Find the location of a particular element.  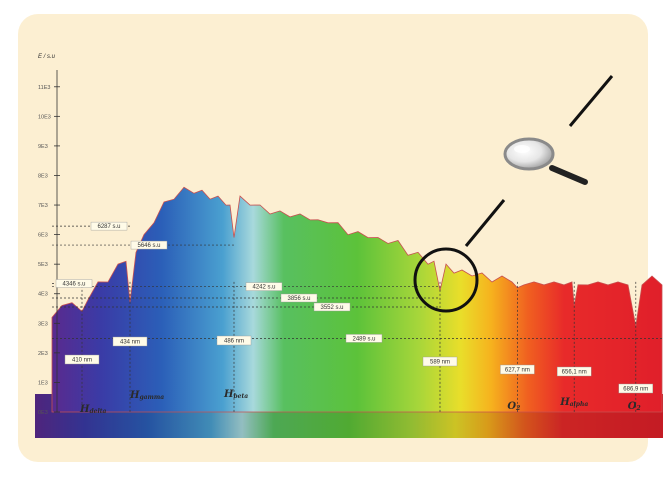

intensity-label: 4242 s.u is located at coordinates (263, 288).